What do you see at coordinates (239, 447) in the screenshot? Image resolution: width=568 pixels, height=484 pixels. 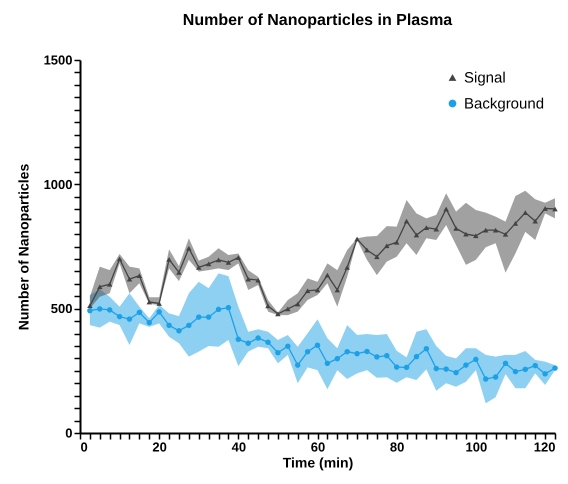 I see `x-tick-label: 40` at bounding box center [239, 447].